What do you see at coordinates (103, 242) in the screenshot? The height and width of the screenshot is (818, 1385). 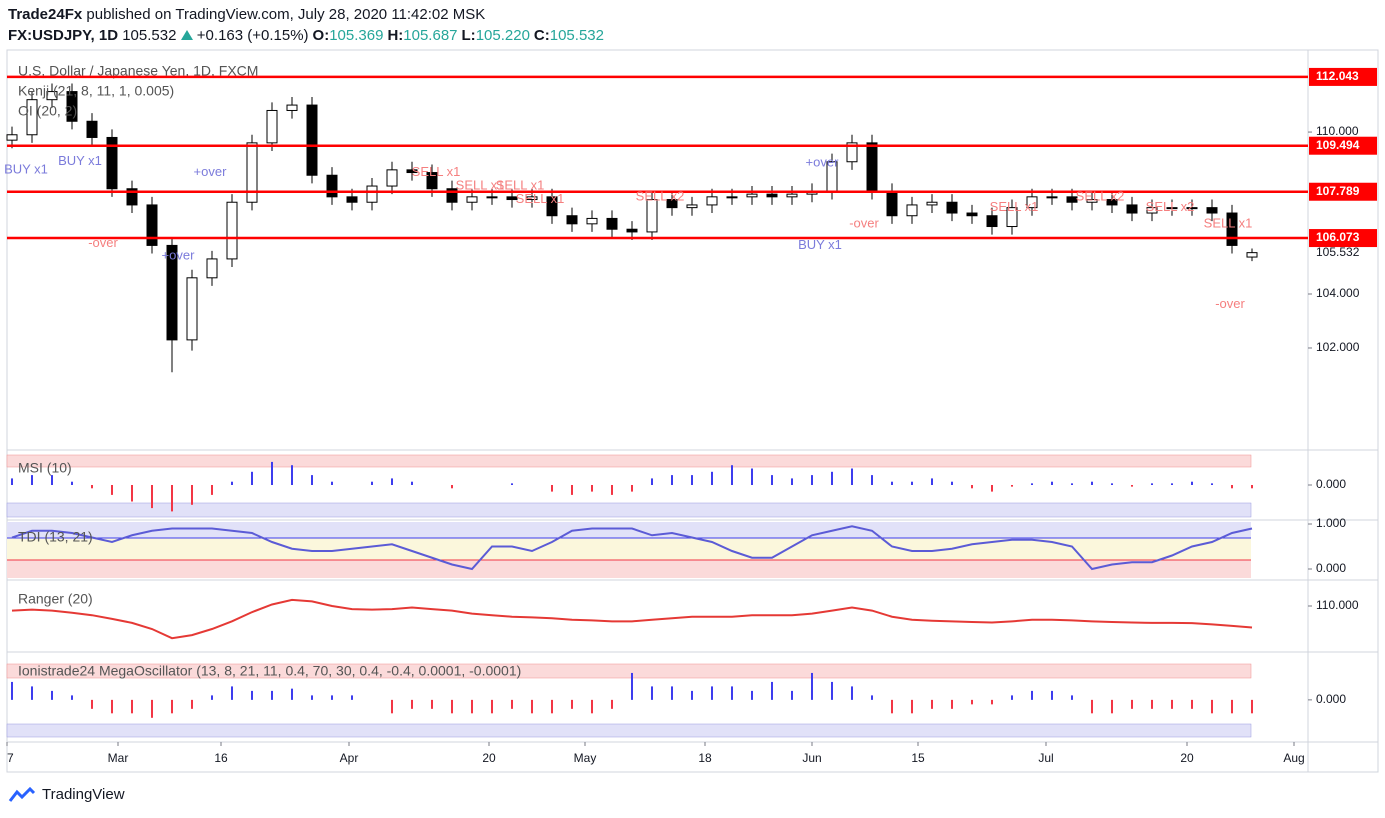 I see `signal-label: -over` at bounding box center [103, 242].